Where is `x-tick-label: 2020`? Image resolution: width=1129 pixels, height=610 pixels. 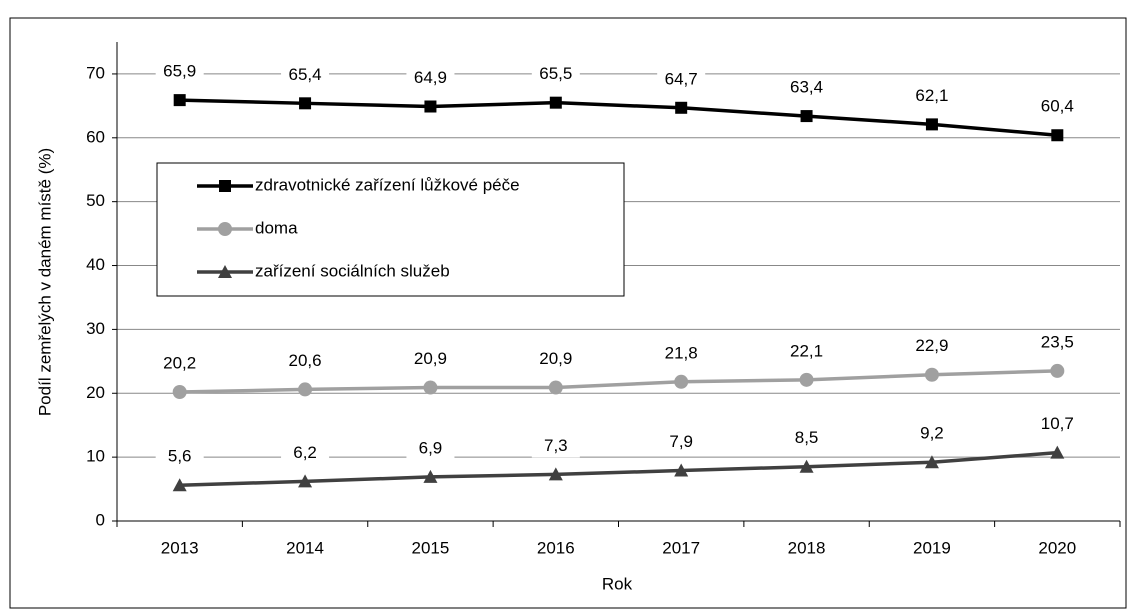 x-tick-label: 2020 is located at coordinates (1057, 547).